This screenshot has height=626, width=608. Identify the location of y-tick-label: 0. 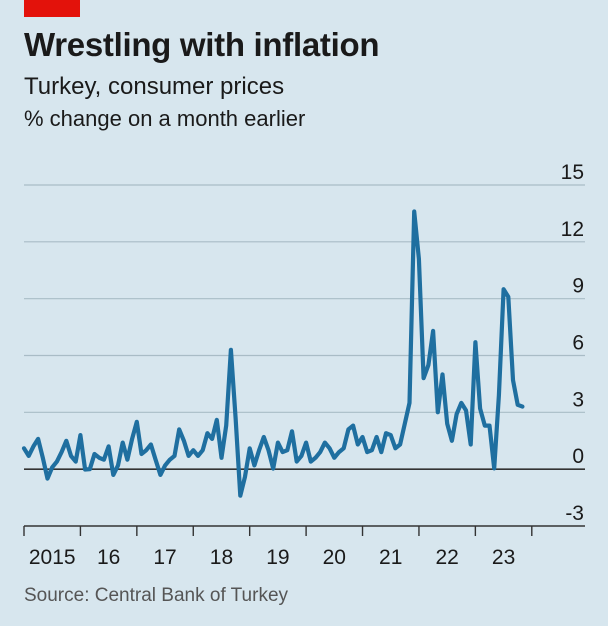
(578, 456).